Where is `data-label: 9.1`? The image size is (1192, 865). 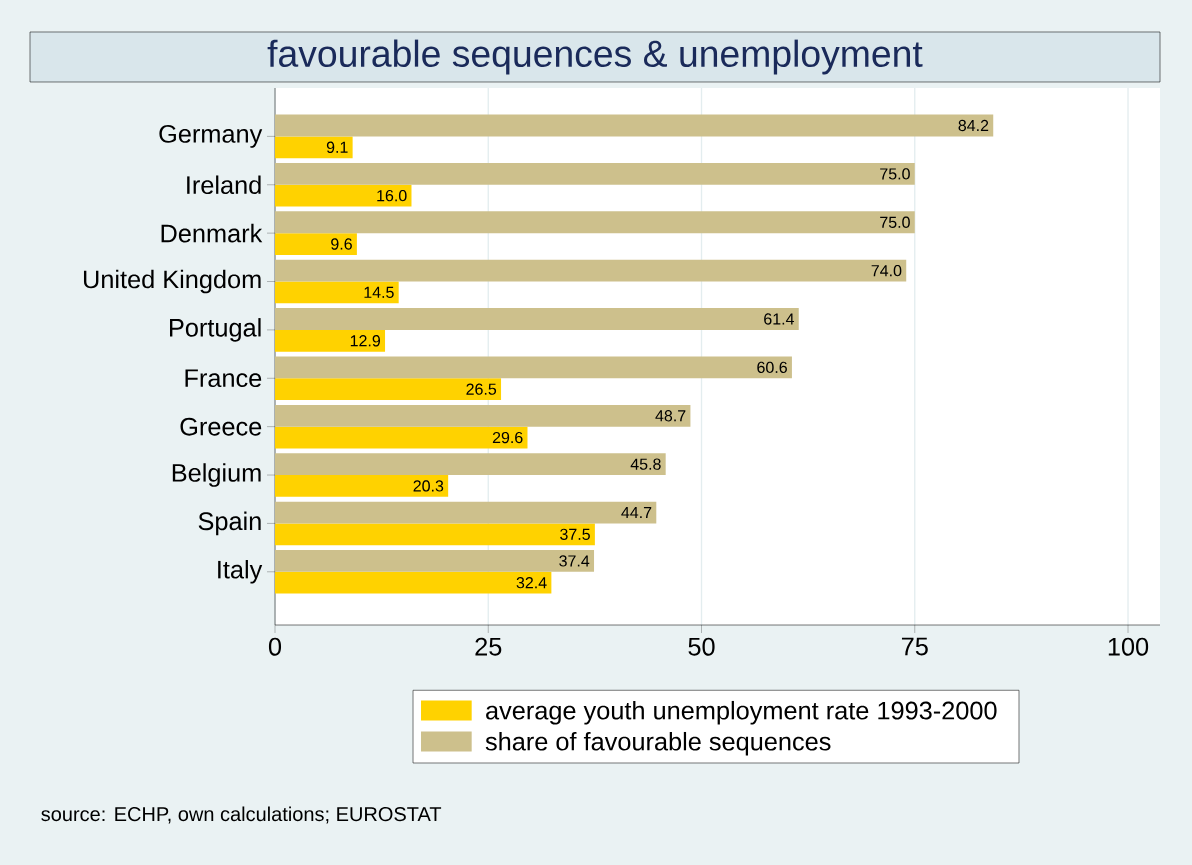
data-label: 9.1 is located at coordinates (337, 147).